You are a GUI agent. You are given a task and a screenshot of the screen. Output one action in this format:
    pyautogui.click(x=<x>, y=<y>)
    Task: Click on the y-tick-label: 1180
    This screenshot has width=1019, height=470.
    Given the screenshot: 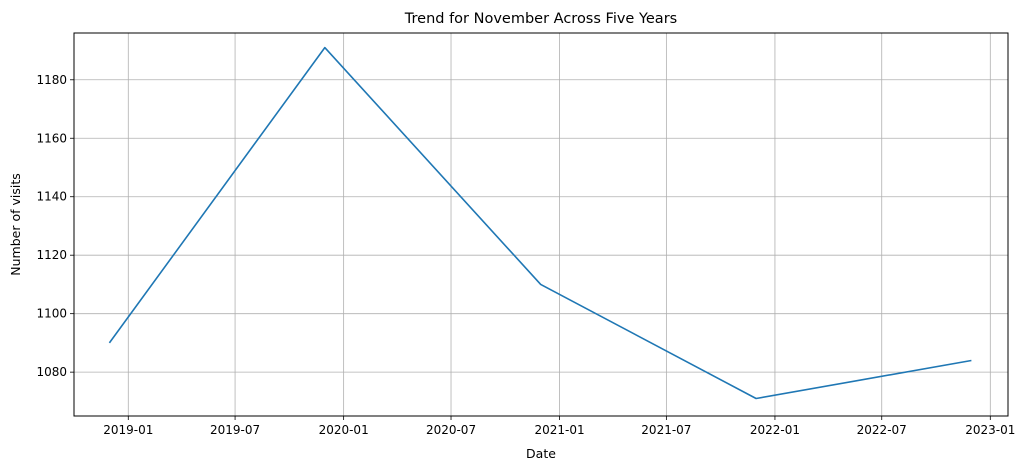 What is the action you would take?
    pyautogui.click(x=51, y=80)
    